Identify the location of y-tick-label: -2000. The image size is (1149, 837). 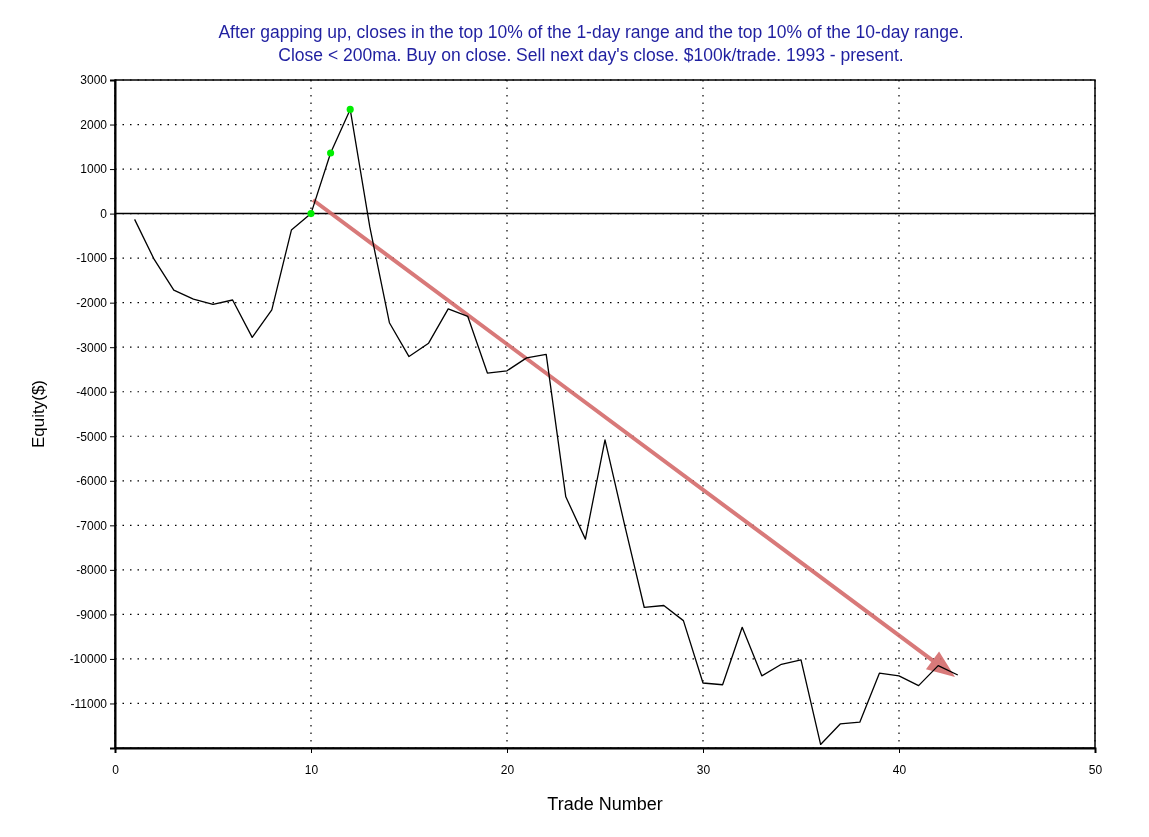
(92, 303).